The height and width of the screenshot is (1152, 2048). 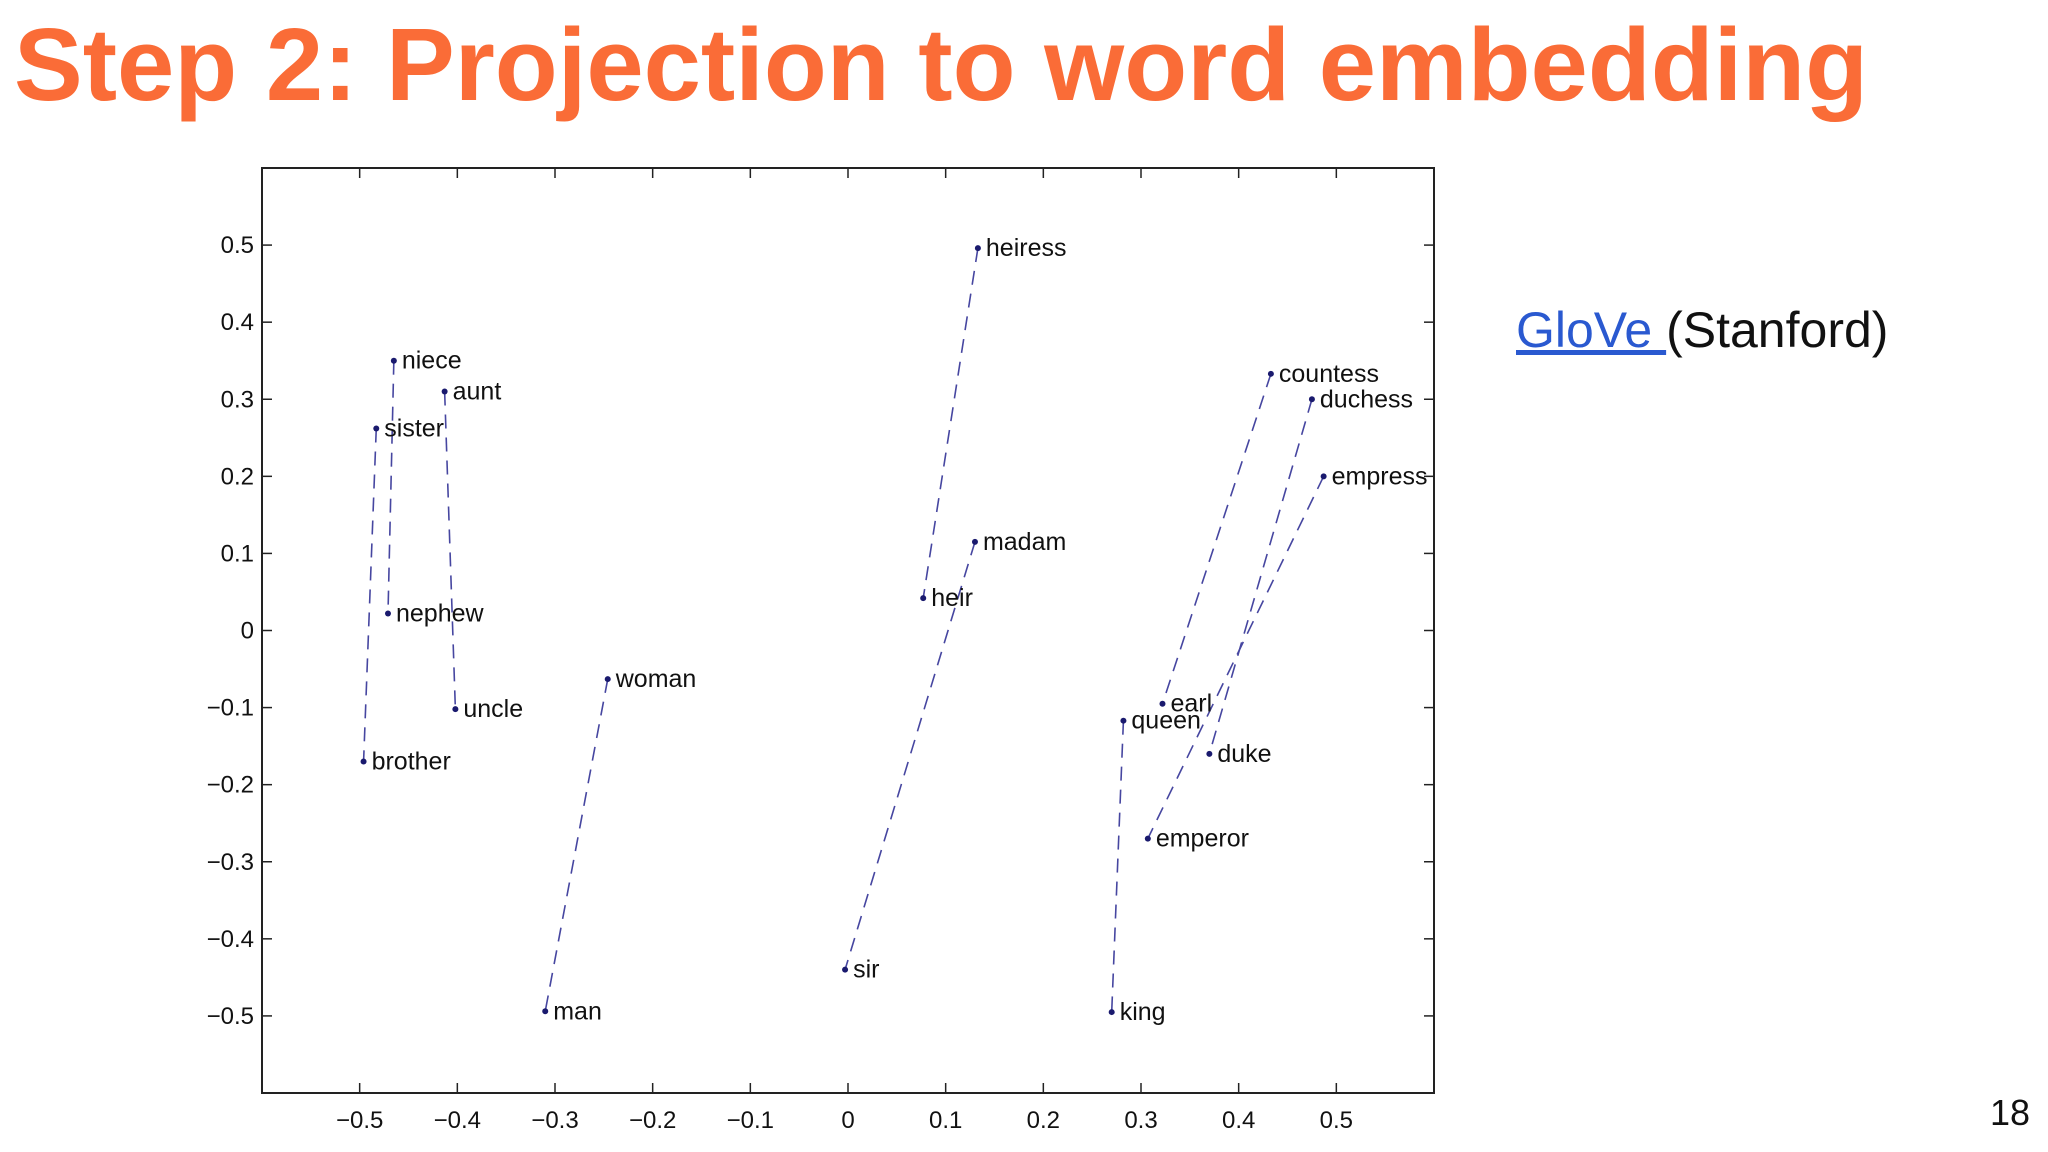 What do you see at coordinates (230, 939) in the screenshot?
I see `y-tick-label-minus-0-4: −0.4` at bounding box center [230, 939].